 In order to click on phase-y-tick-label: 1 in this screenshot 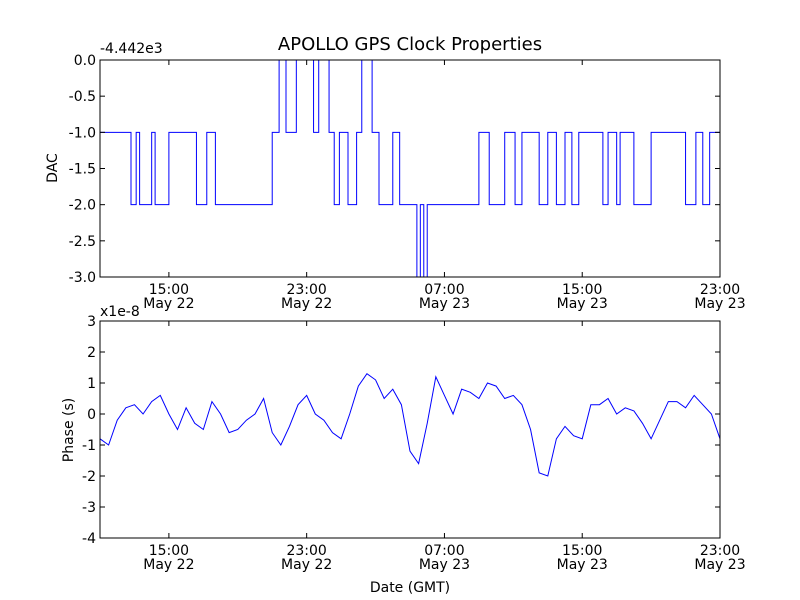, I will do `click(91, 384)`.